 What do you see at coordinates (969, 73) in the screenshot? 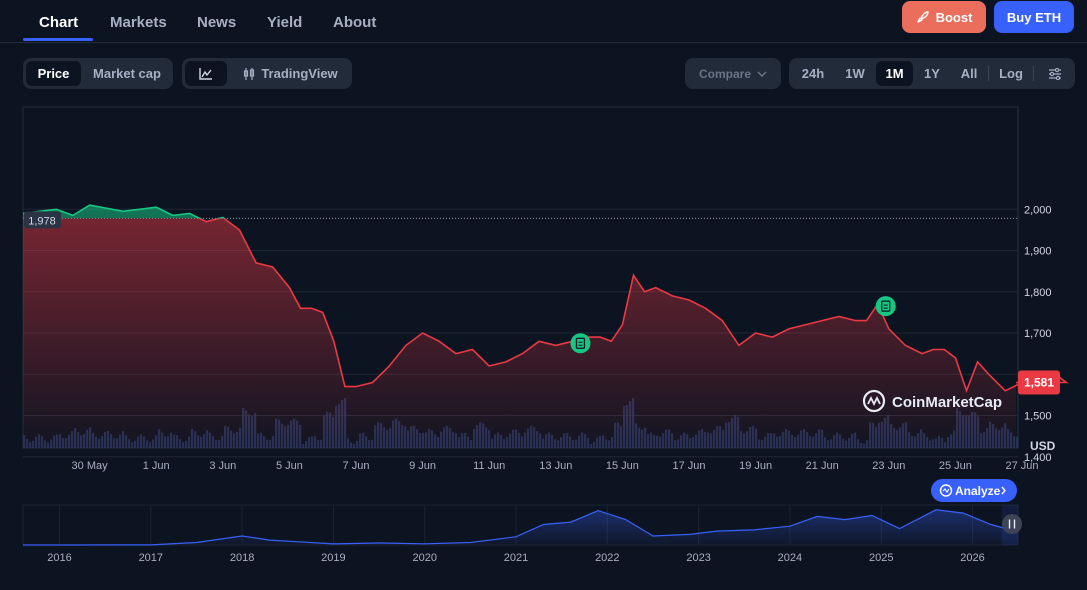
I see `range-all: All` at bounding box center [969, 73].